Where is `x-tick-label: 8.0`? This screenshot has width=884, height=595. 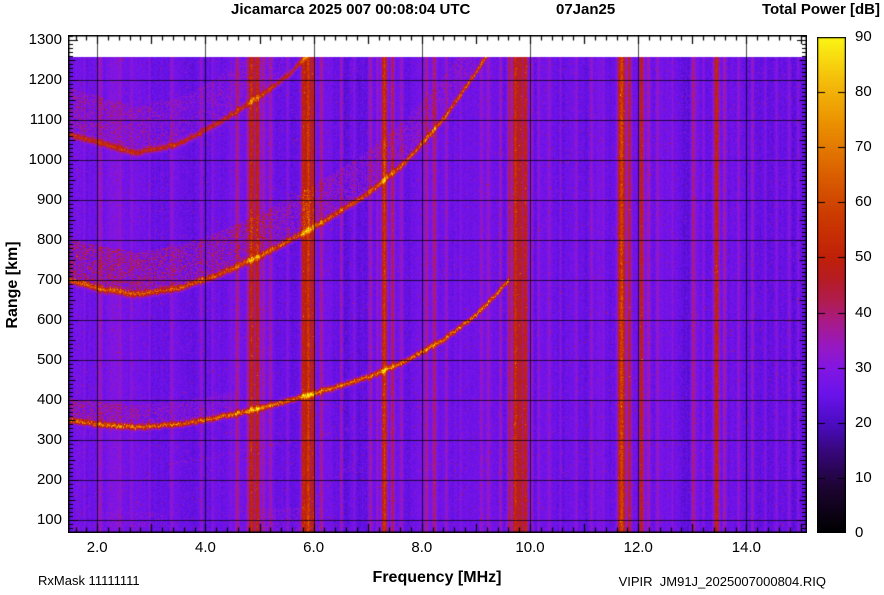 x-tick-label: 8.0 is located at coordinates (422, 547).